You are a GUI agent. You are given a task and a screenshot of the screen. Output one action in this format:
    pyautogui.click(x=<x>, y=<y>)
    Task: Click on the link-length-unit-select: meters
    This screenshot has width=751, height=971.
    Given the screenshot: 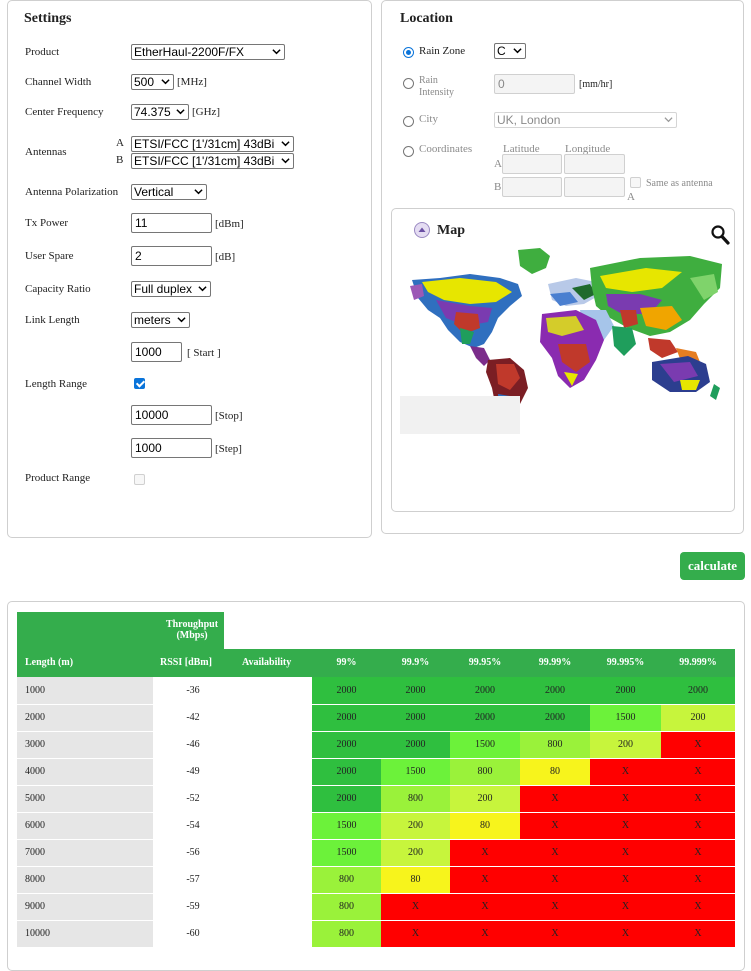 What is the action you would take?
    pyautogui.click(x=160, y=320)
    